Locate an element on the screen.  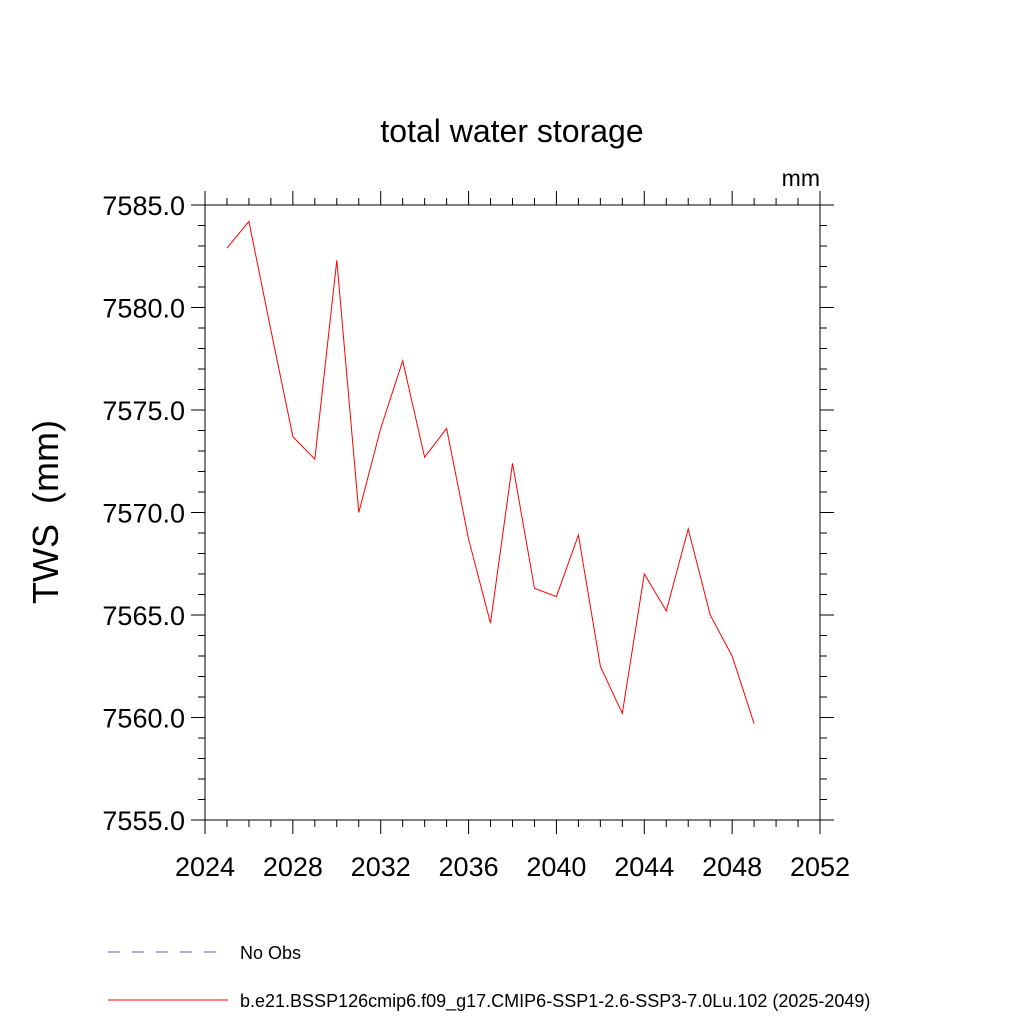
x-tick-label: 2028 is located at coordinates (293, 867).